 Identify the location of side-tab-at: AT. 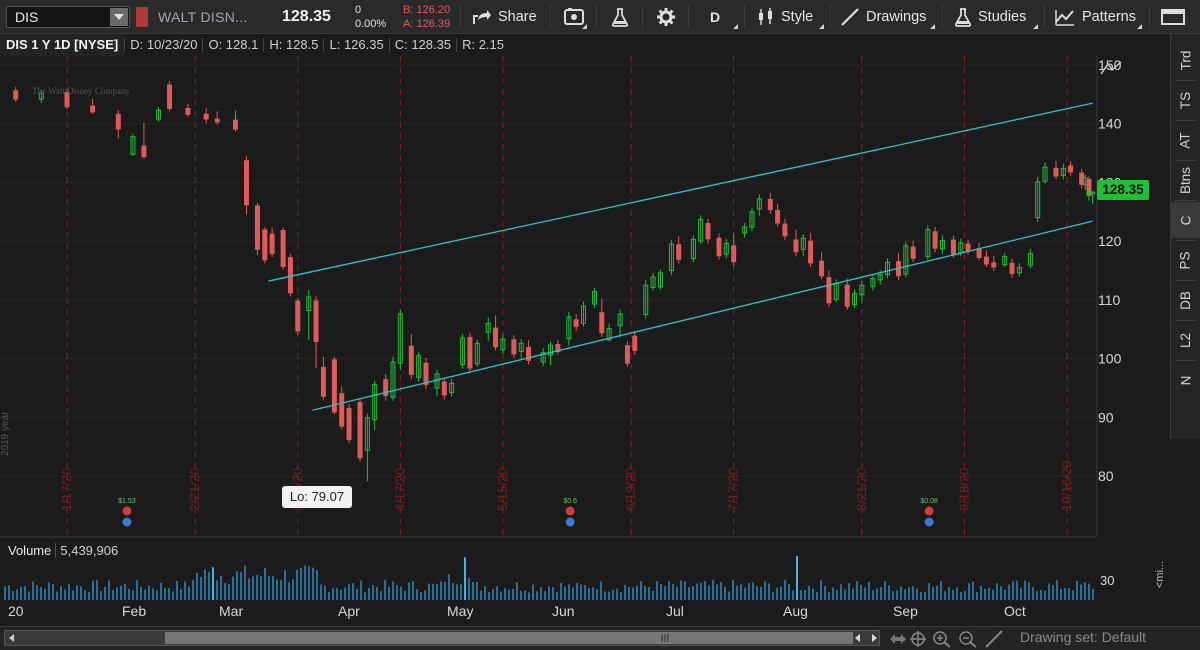
(1185, 140).